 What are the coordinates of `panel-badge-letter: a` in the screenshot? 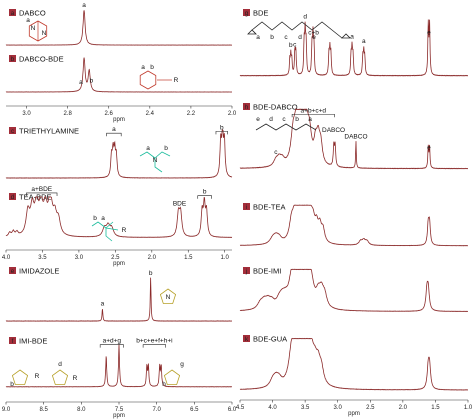 It's located at (13, 13).